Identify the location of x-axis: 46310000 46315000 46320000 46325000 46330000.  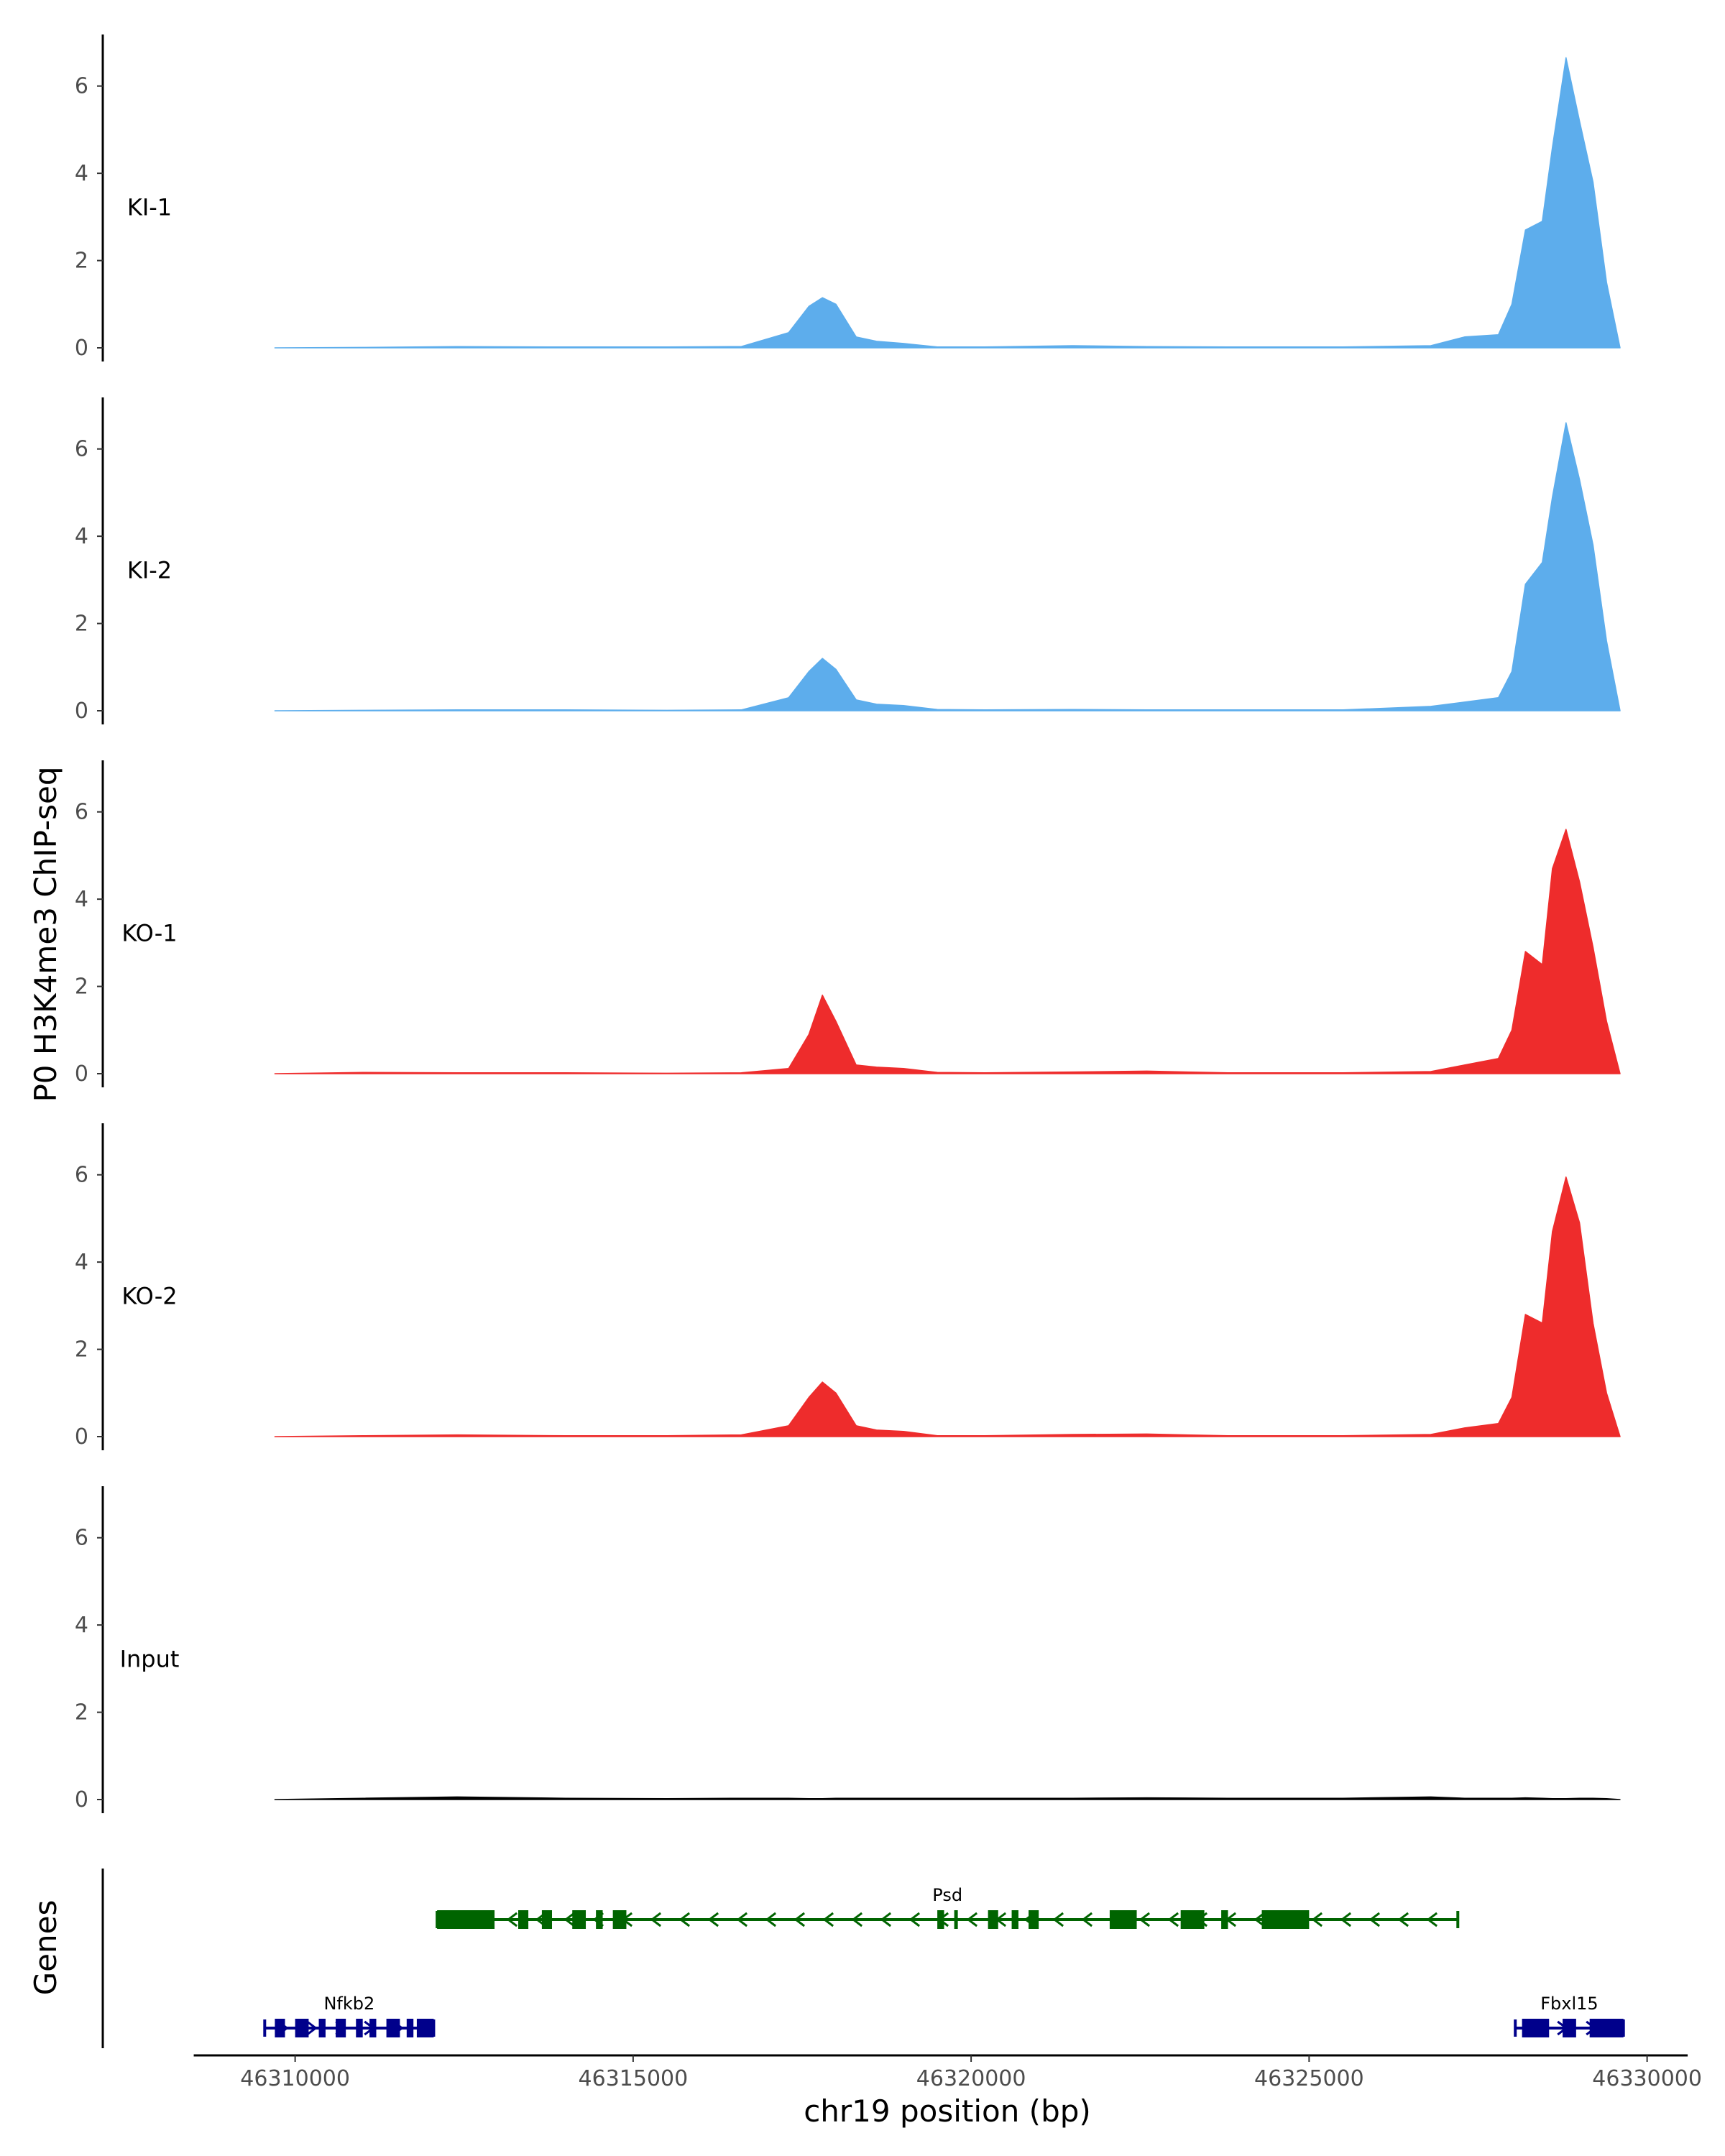
(947, 2072).